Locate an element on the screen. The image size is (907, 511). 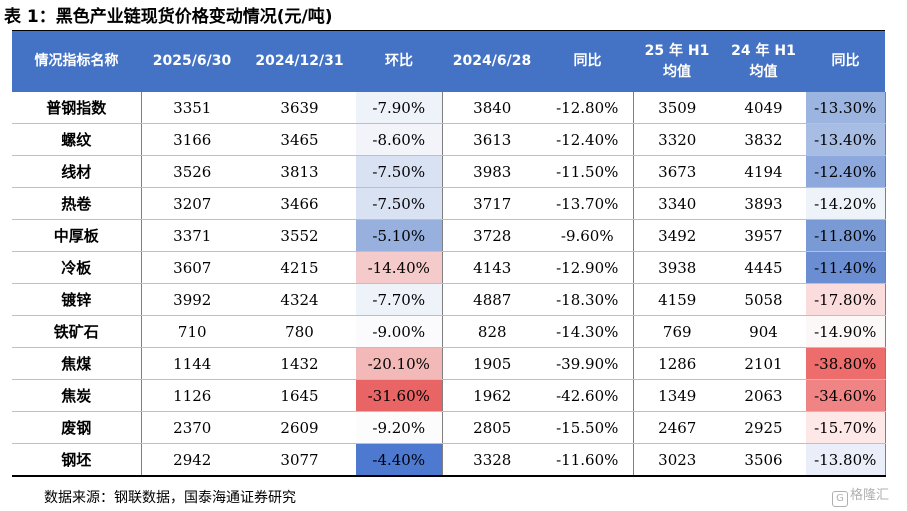
value-2024-12-31: 3077 is located at coordinates (299, 460).